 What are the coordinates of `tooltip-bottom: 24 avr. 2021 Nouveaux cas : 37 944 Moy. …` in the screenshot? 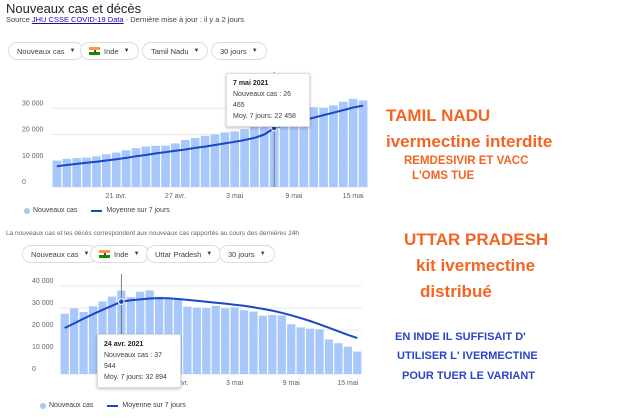 It's located at (139, 361).